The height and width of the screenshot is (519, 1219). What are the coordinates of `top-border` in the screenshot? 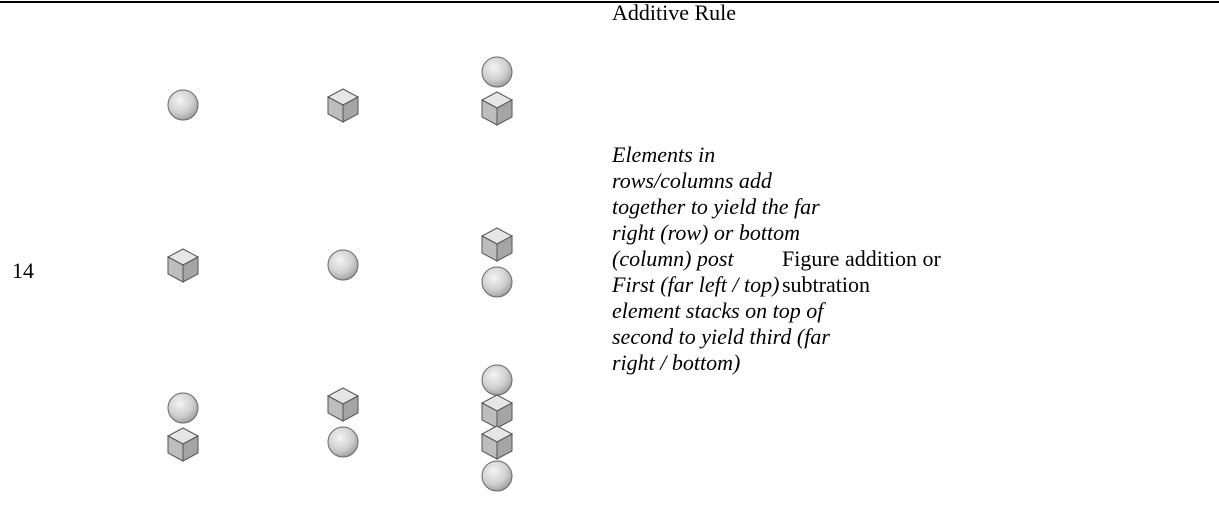 It's located at (609, 2).